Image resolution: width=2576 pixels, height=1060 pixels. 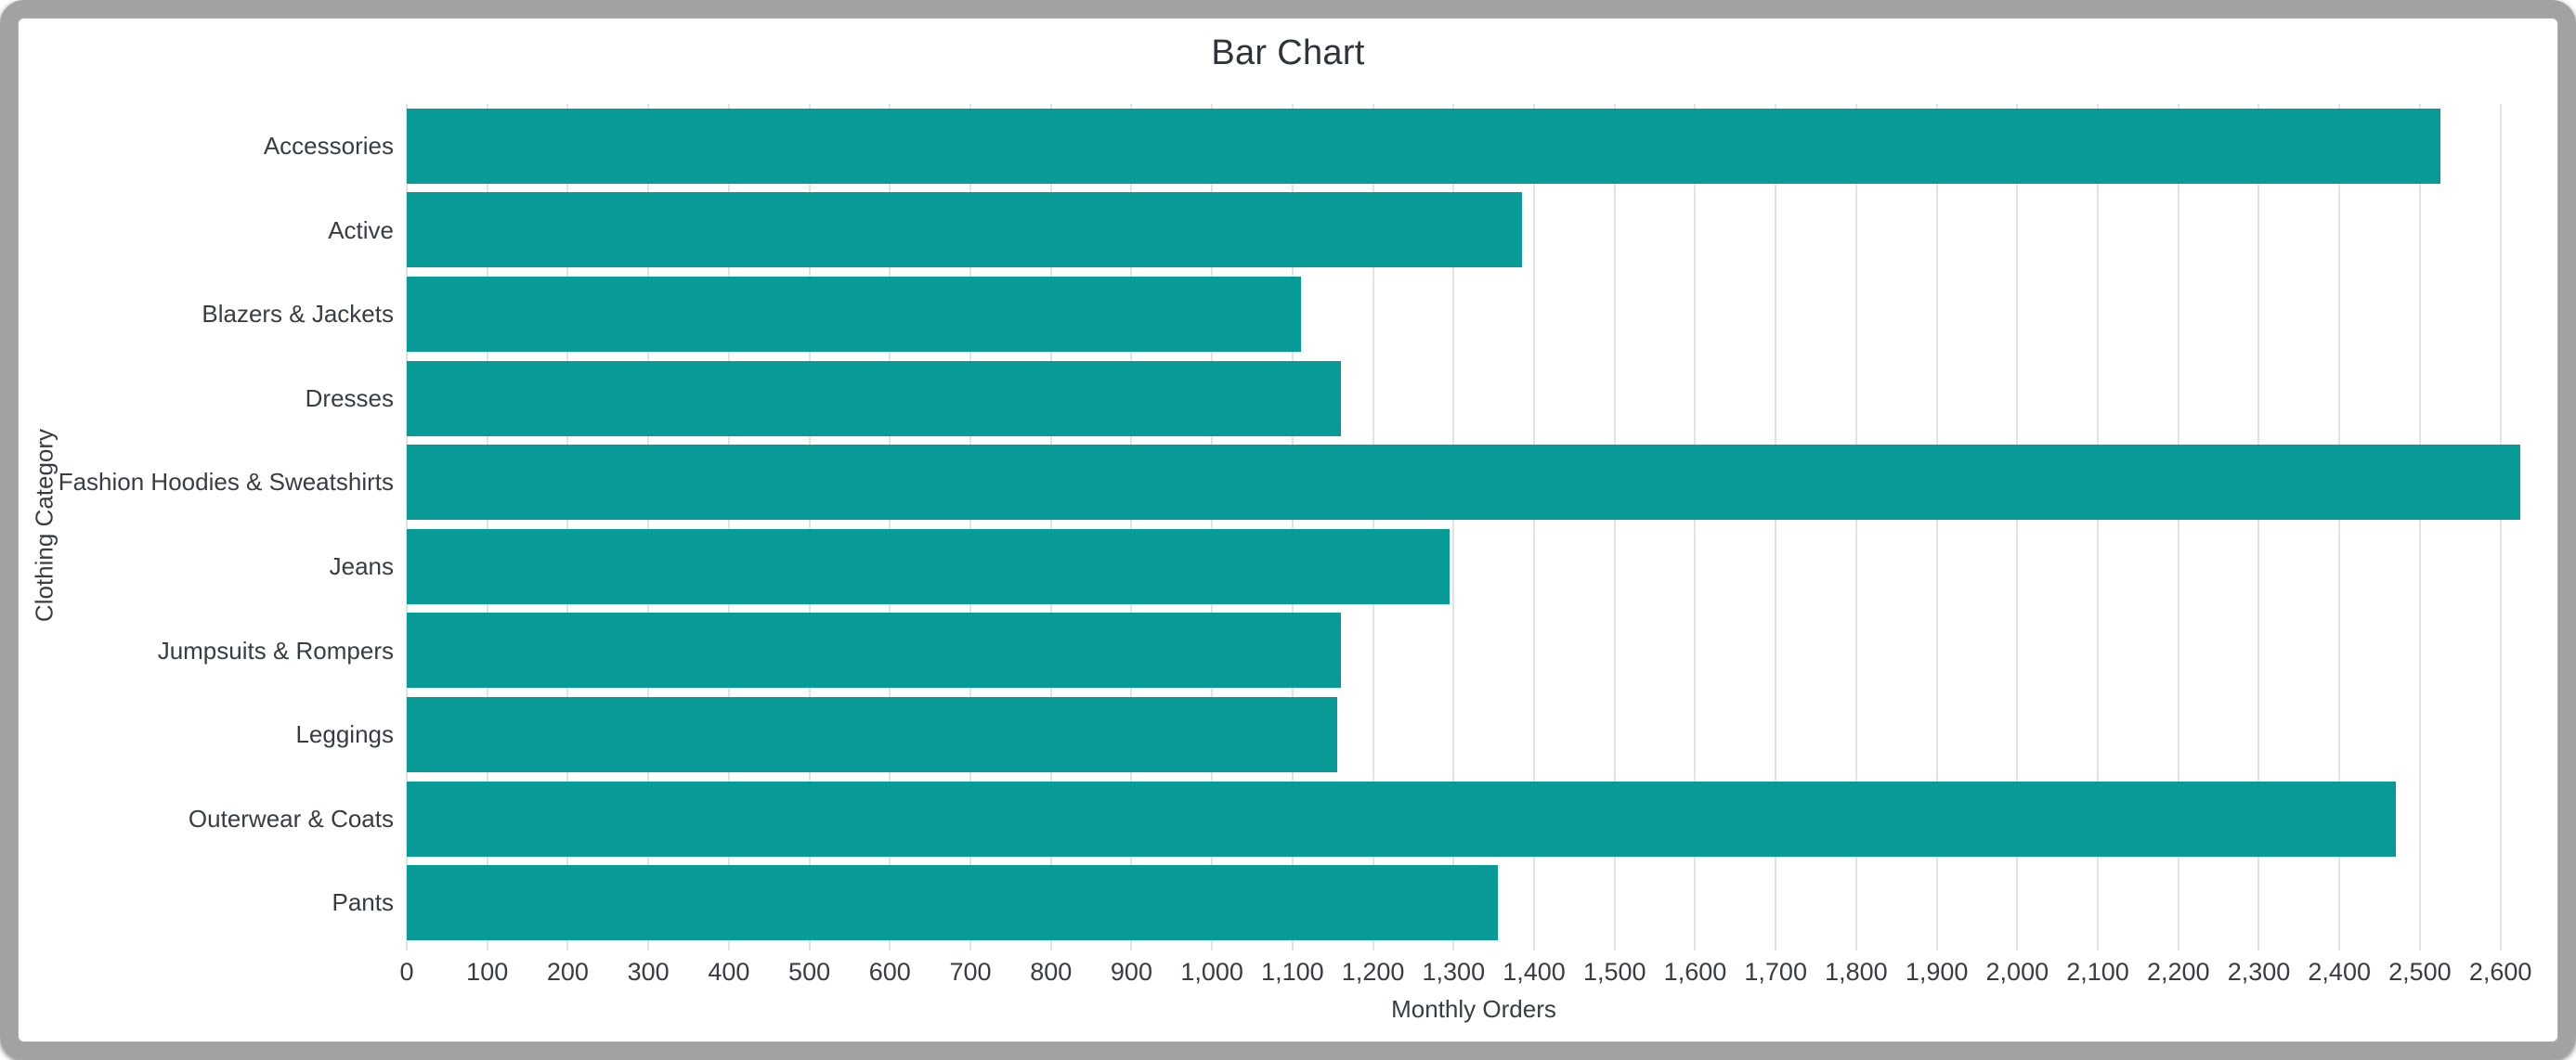 I want to click on bar-pants, so click(x=952, y=903).